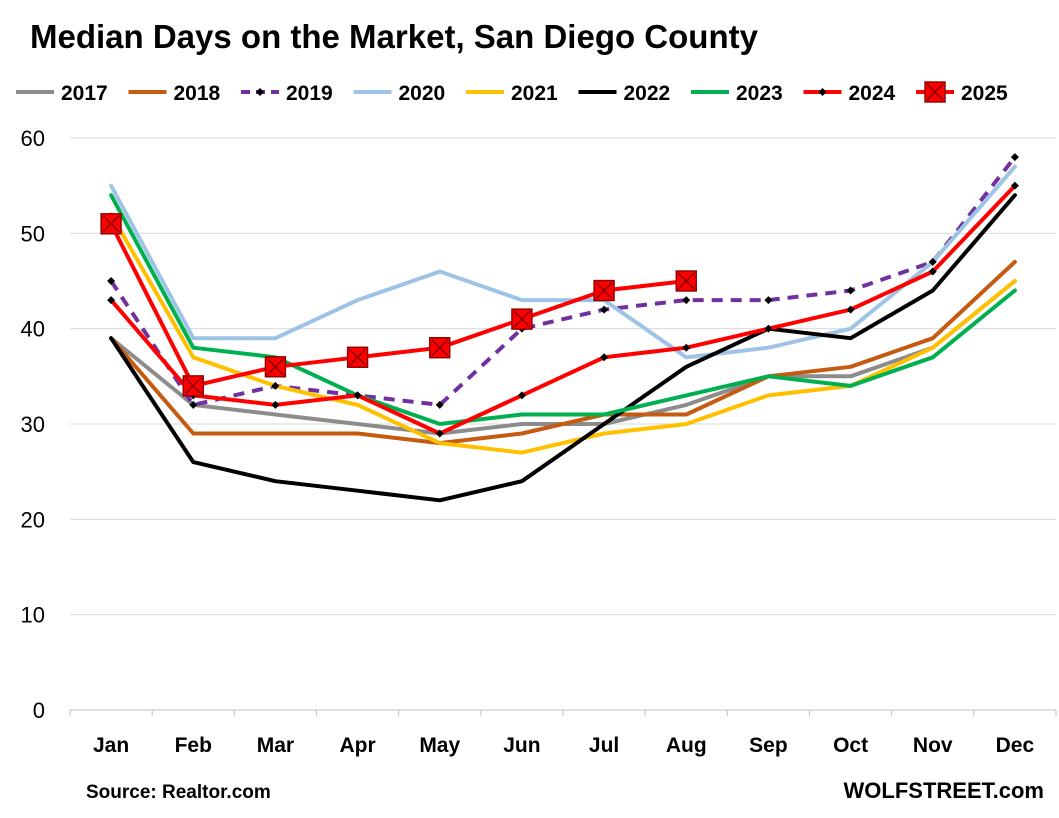  What do you see at coordinates (33, 519) in the screenshot?
I see `y-tick-label: 20` at bounding box center [33, 519].